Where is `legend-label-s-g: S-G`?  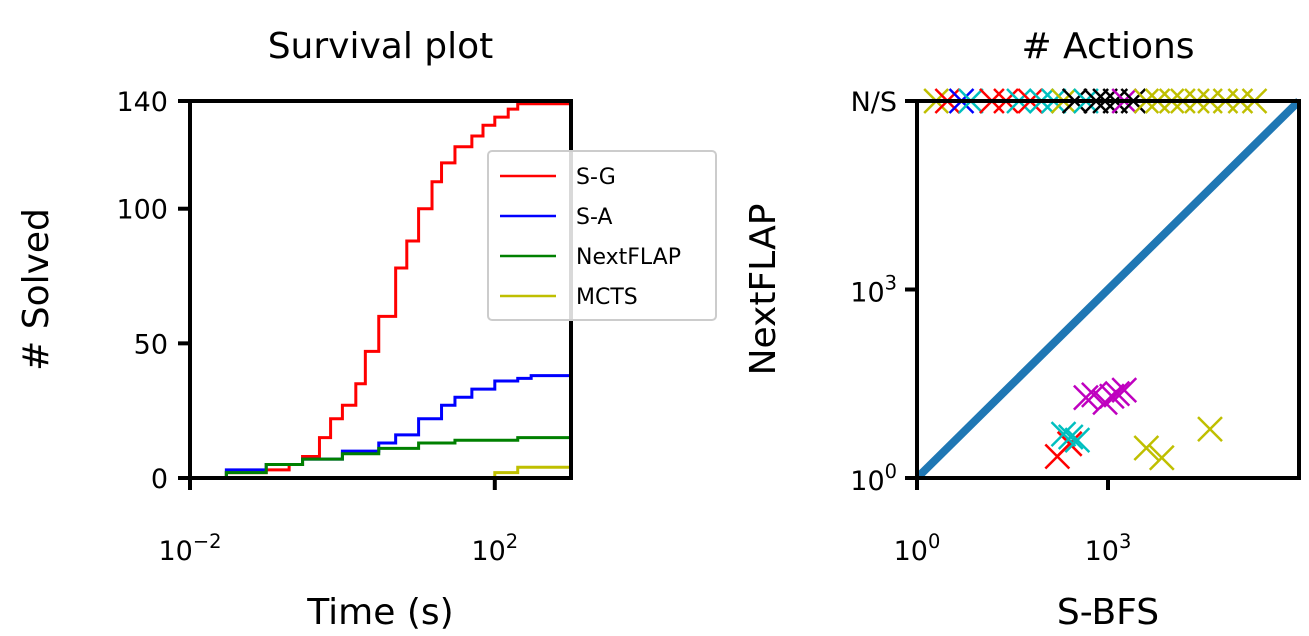 legend-label-s-g: S-G is located at coordinates (596, 177).